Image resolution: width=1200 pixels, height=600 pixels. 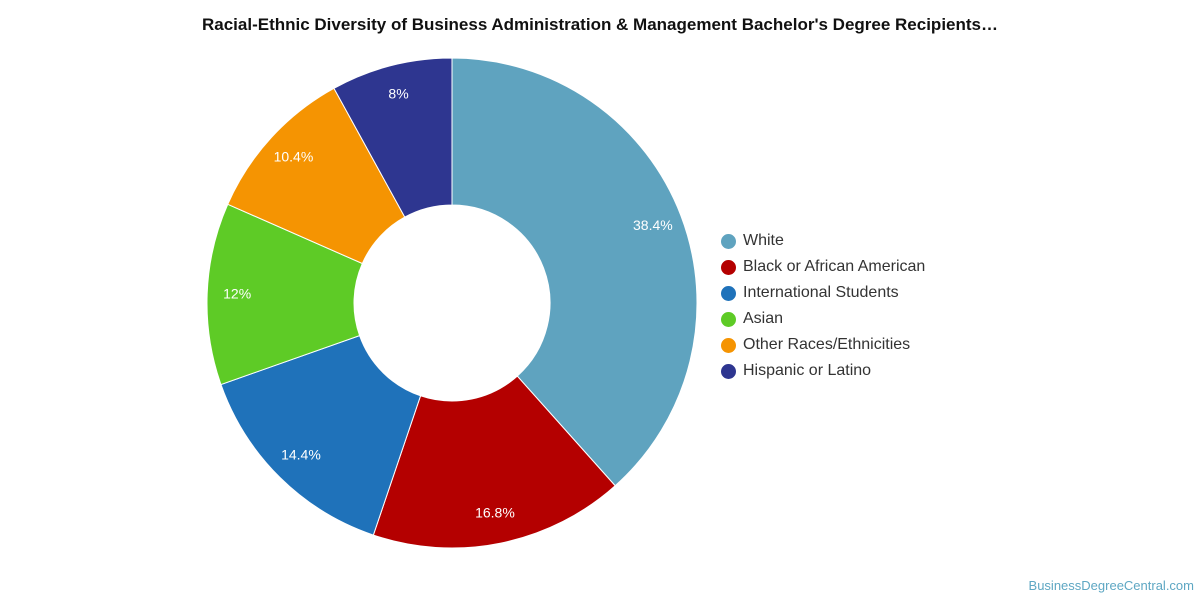 What do you see at coordinates (807, 370) in the screenshot?
I see `legend-label: Hispanic or Latino` at bounding box center [807, 370].